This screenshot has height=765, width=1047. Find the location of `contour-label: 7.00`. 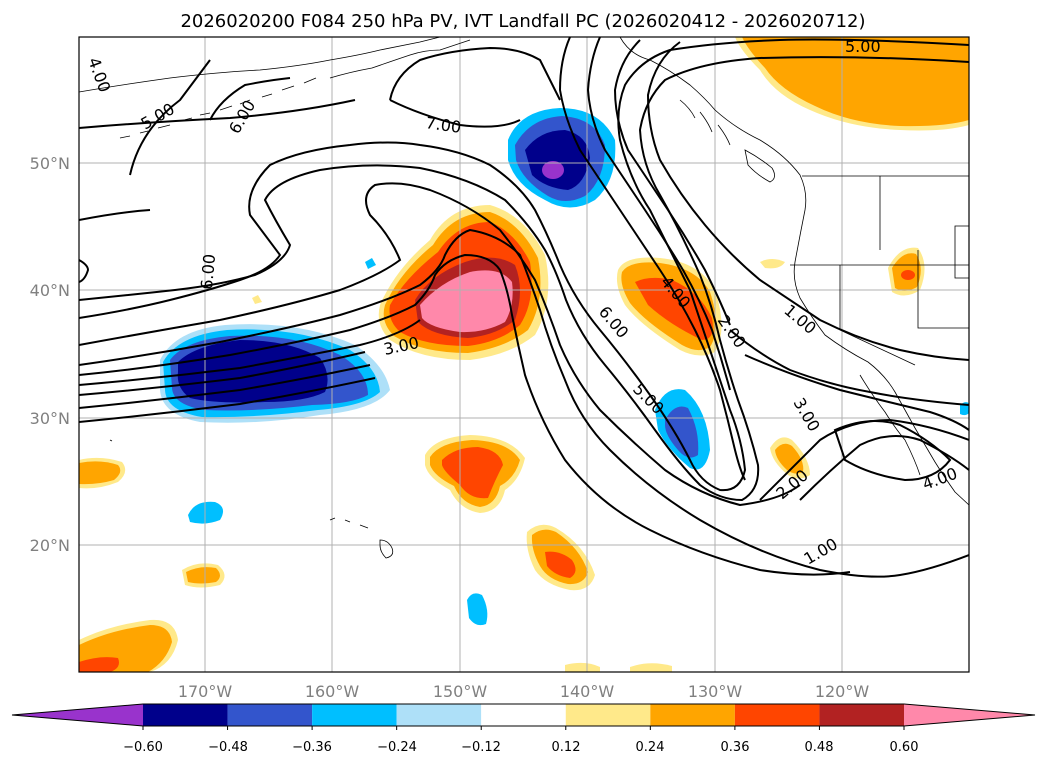

contour-label: 7.00 is located at coordinates (443, 125).